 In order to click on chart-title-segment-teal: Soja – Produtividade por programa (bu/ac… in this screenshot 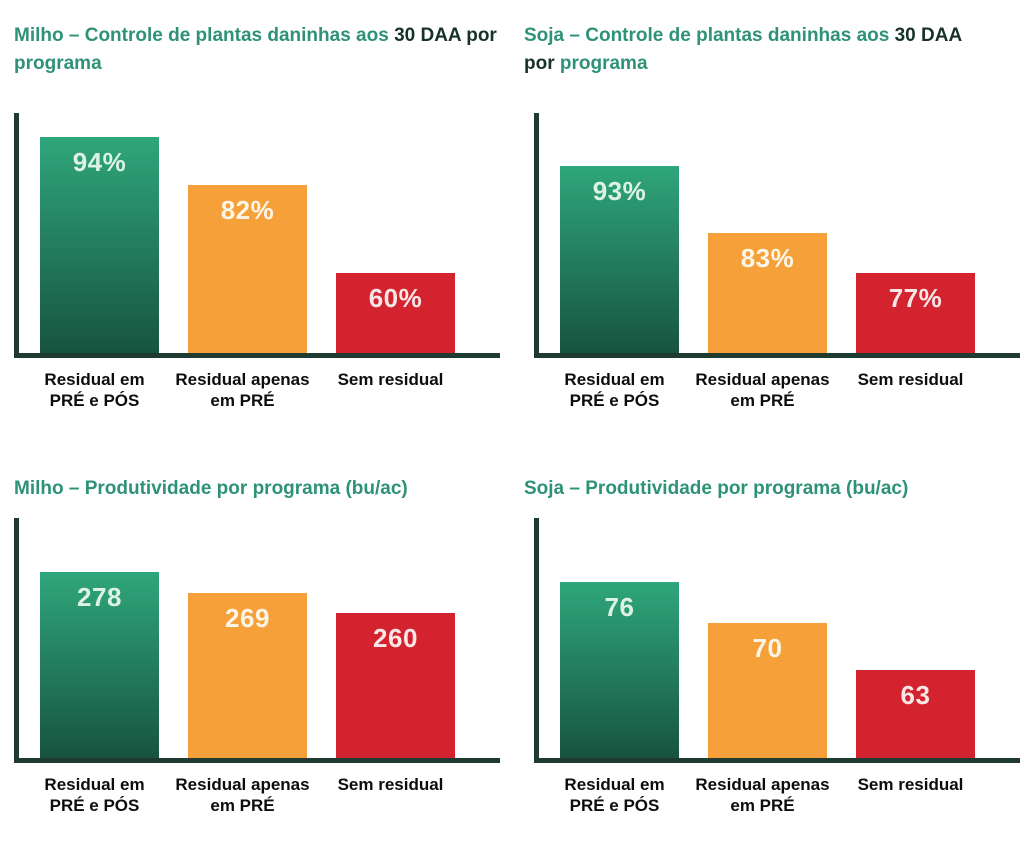, I will do `click(716, 488)`.